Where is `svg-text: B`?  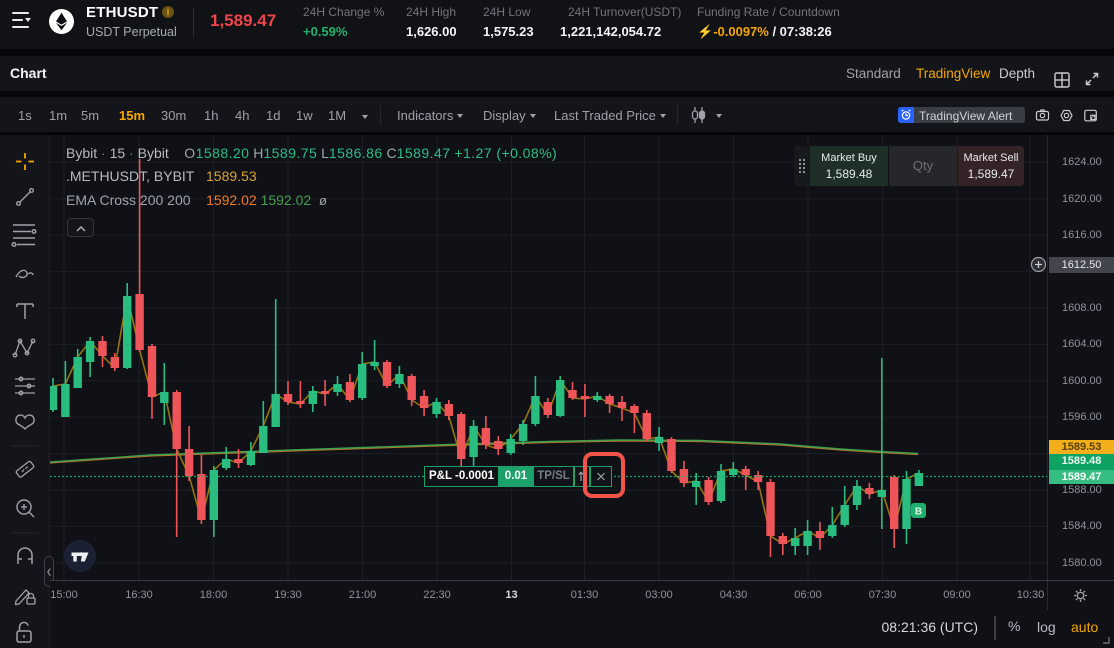 svg-text: B is located at coordinates (918, 512).